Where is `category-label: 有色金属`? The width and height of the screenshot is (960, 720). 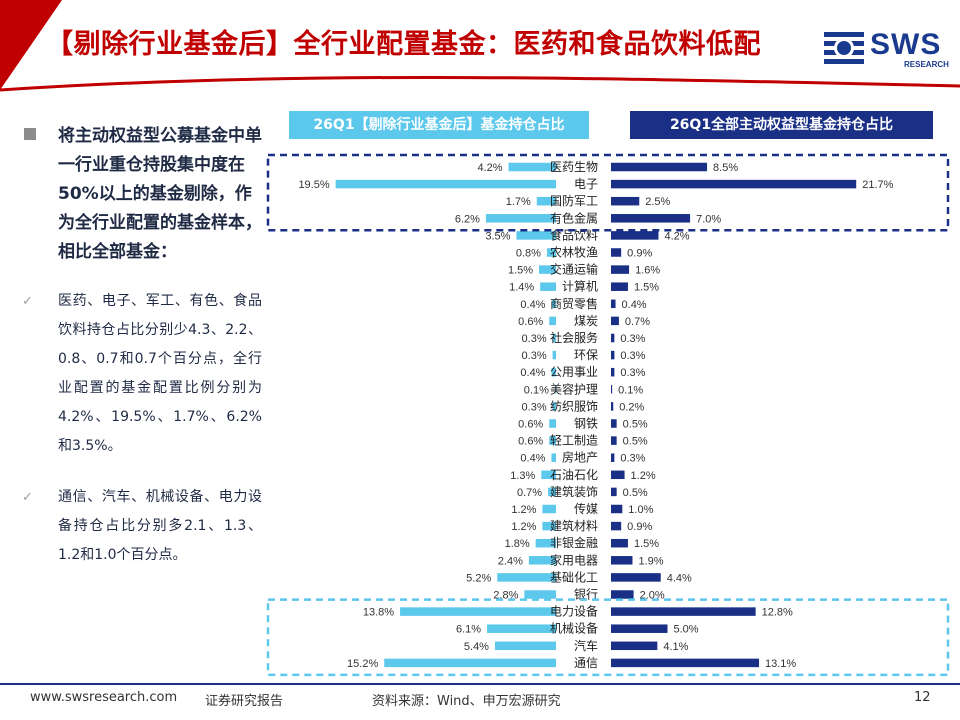 category-label: 有色金属 is located at coordinates (574, 217).